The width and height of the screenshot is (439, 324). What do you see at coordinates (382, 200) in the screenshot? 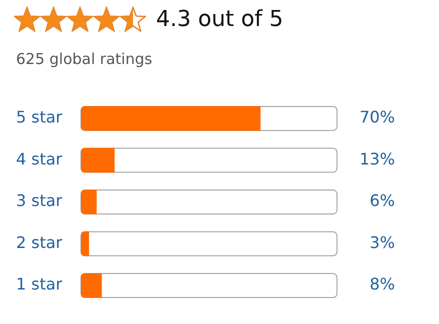
I see `data-label: 6%` at bounding box center [382, 200].